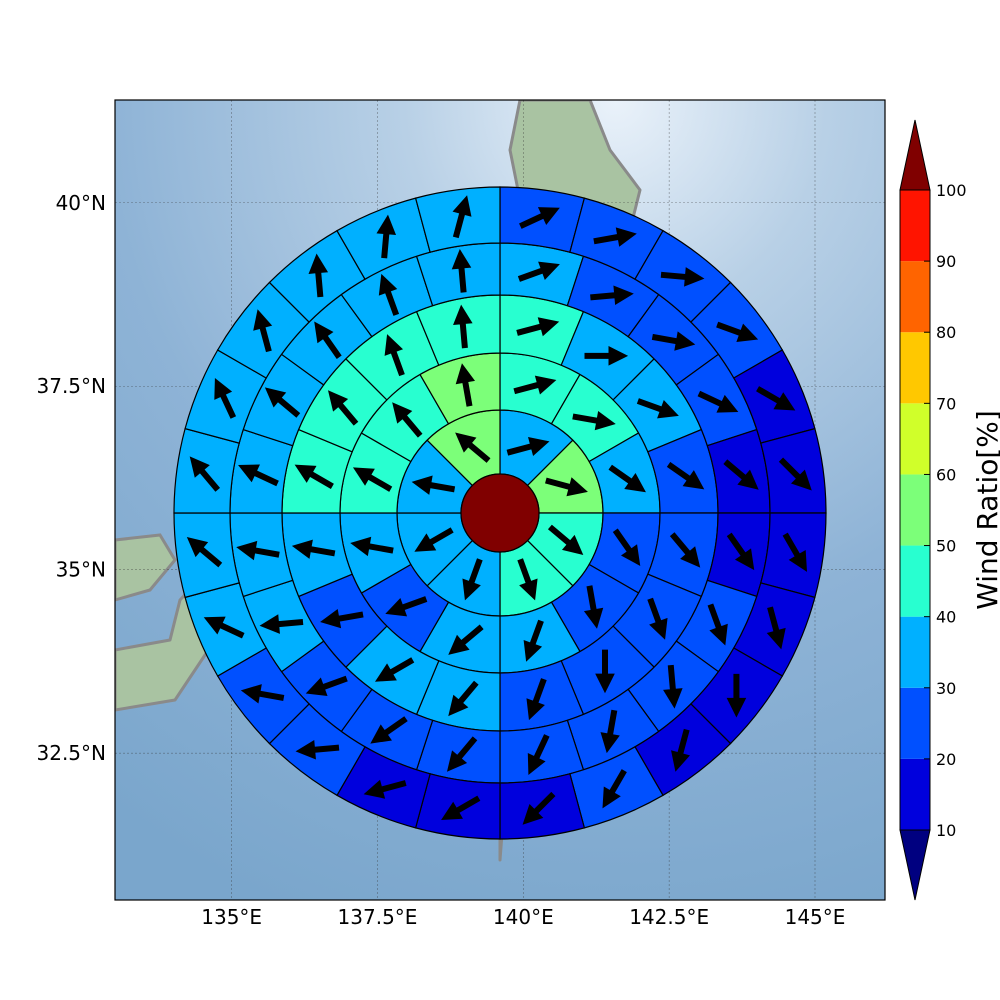 The image size is (1000, 1000). I want to click on colorbar-under-triangle, so click(915, 865).